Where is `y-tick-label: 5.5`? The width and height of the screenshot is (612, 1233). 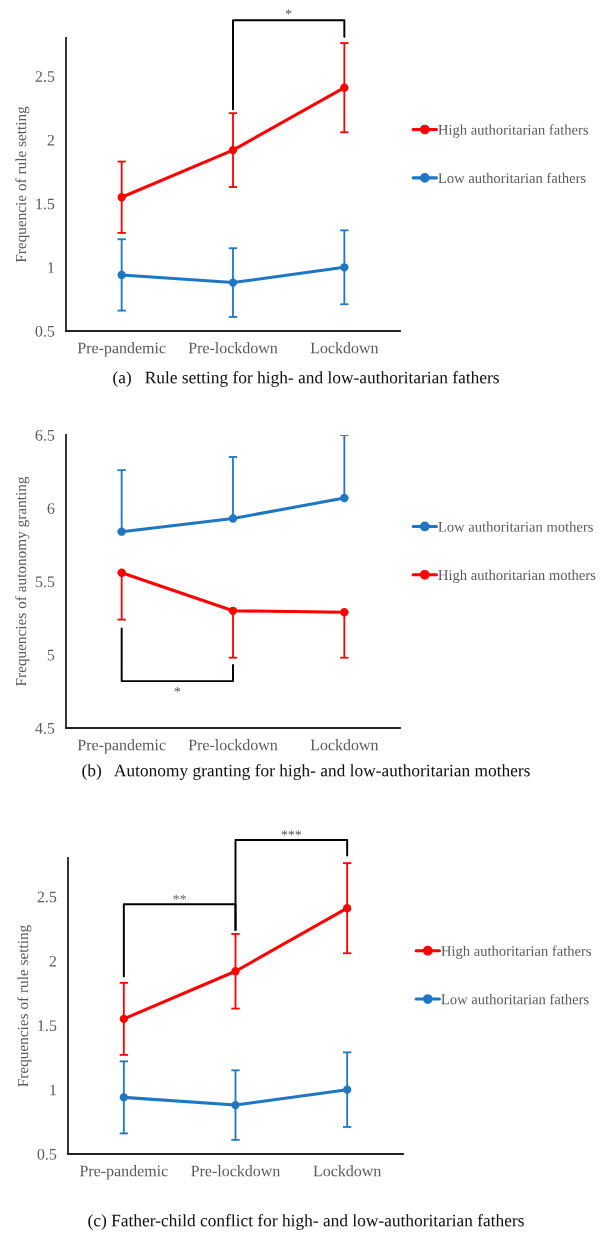 y-tick-label: 5.5 is located at coordinates (45, 582).